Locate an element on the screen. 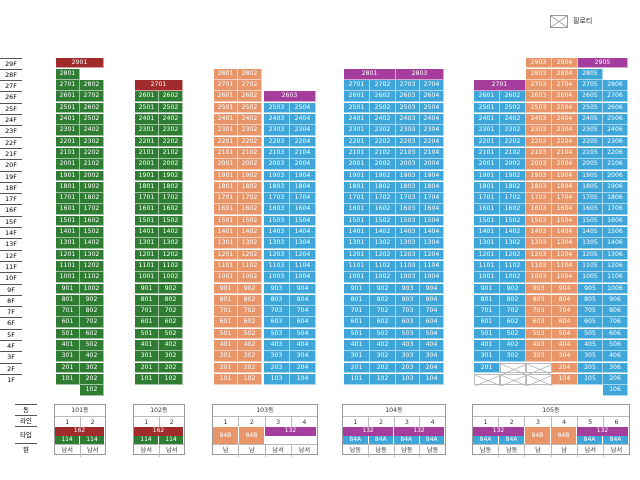 This screenshot has width=640, height=480. unit-cell: 1905 is located at coordinates (590, 176).